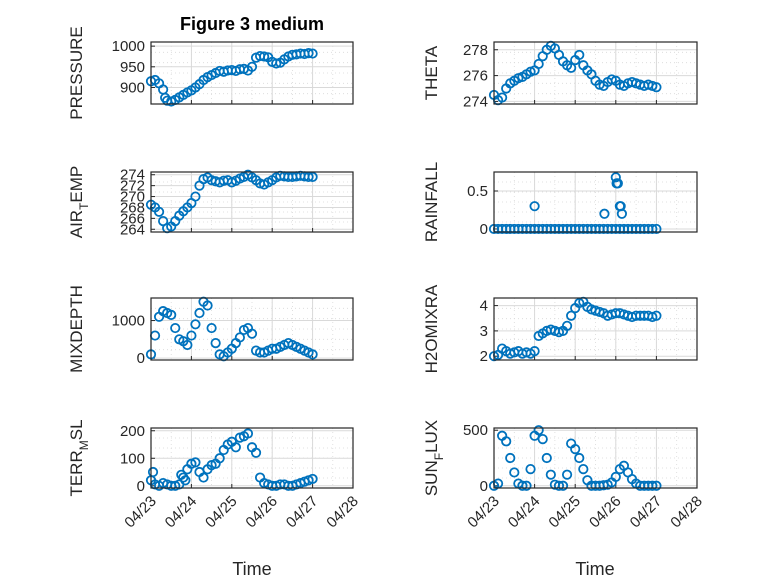 The height and width of the screenshot is (583, 778). What do you see at coordinates (84, 445) in the screenshot?
I see `ylabel-subscript: M` at bounding box center [84, 445].